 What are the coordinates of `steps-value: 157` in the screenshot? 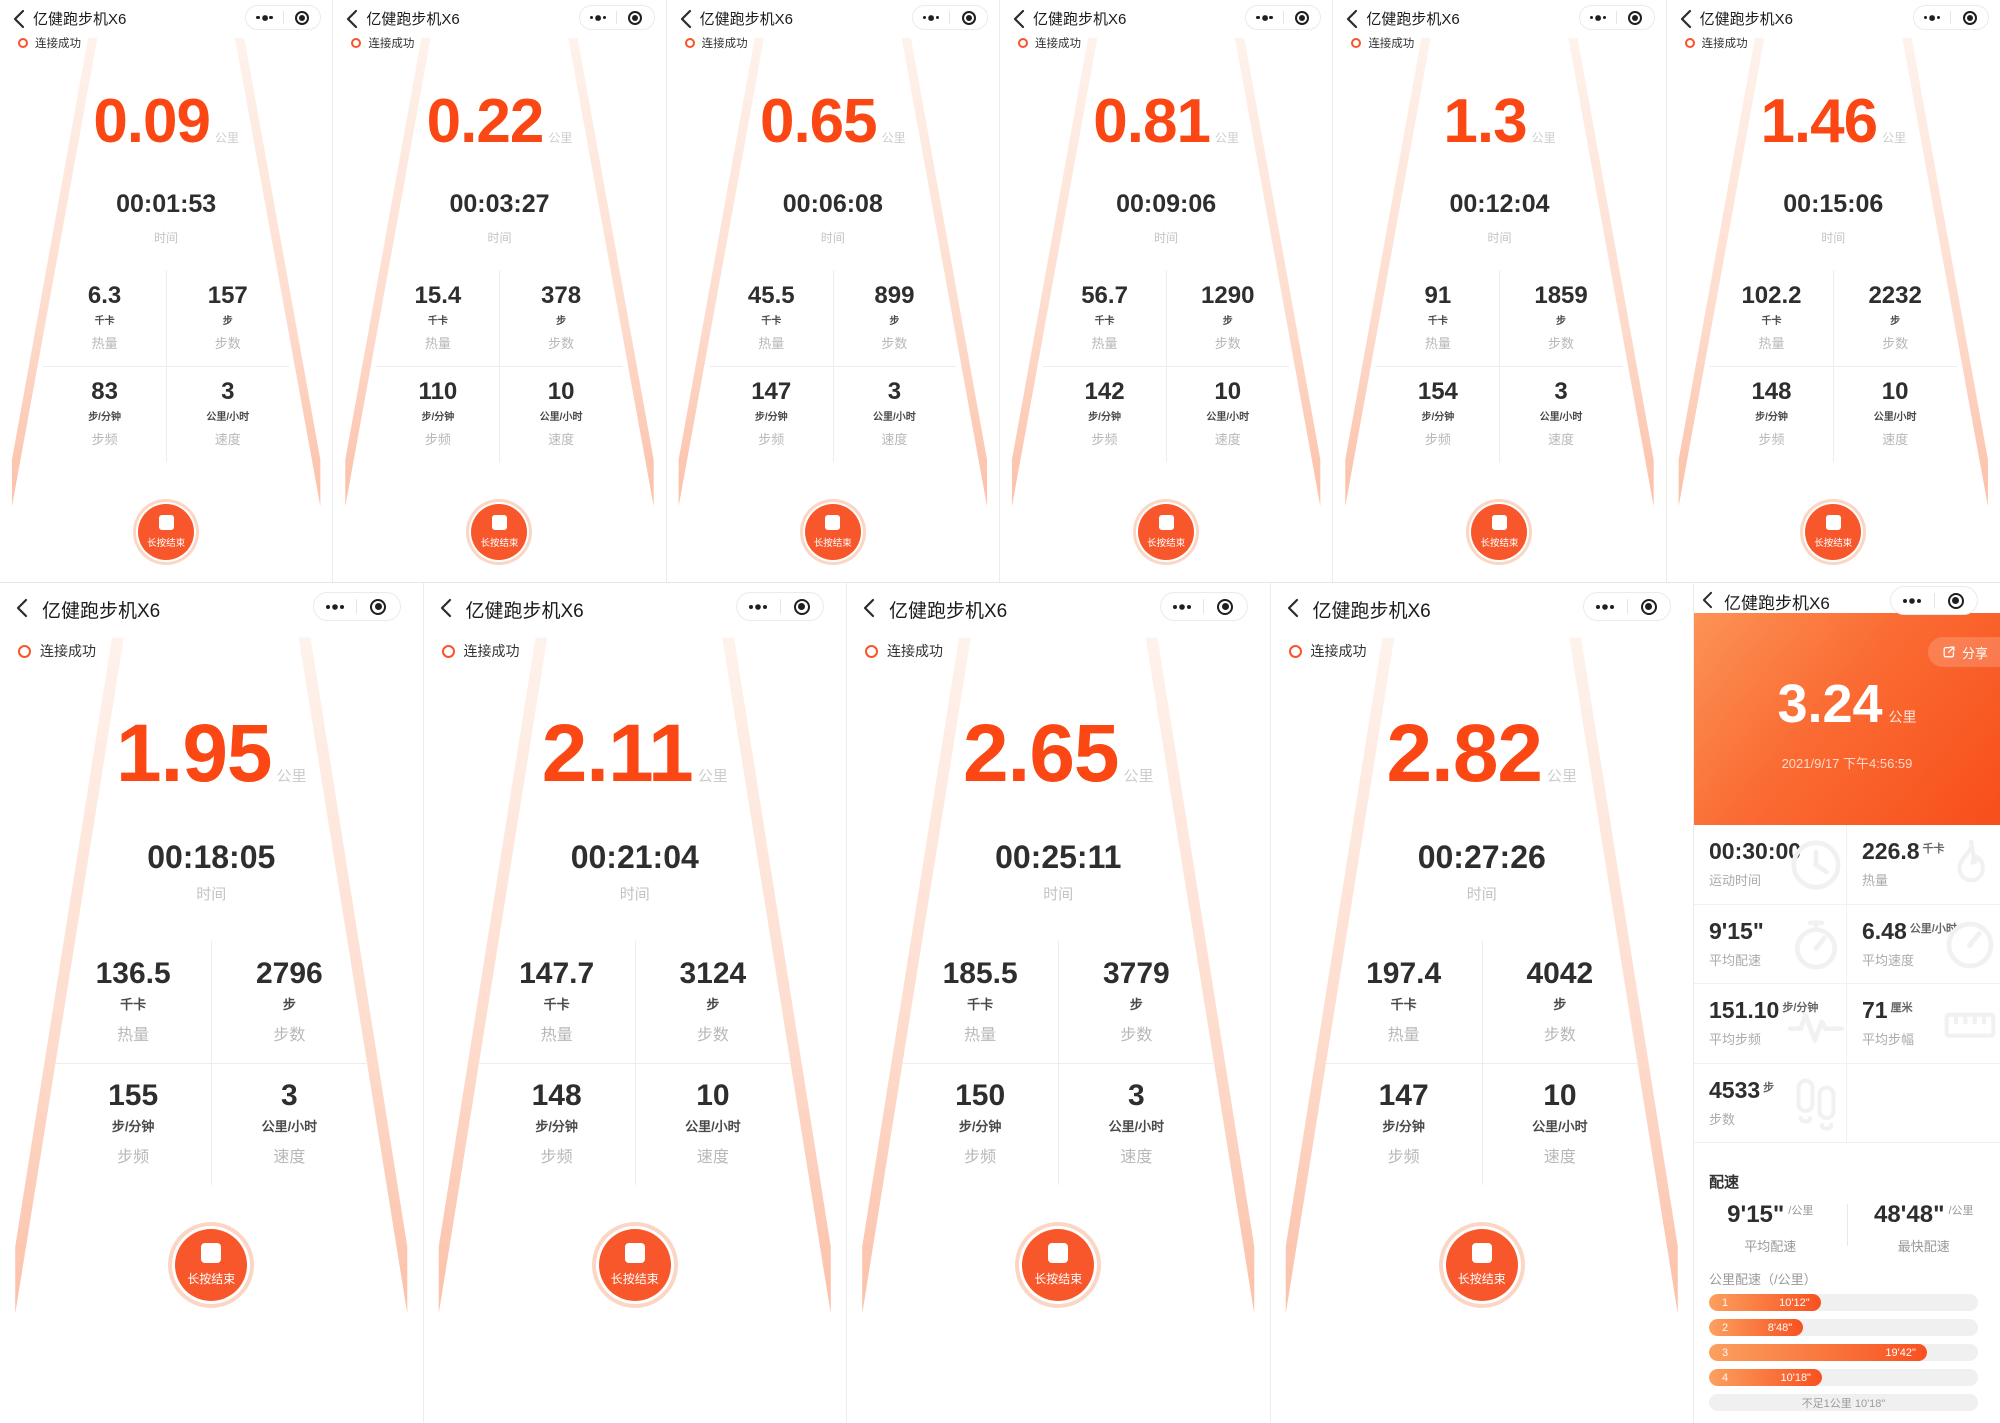 It's located at (227, 295).